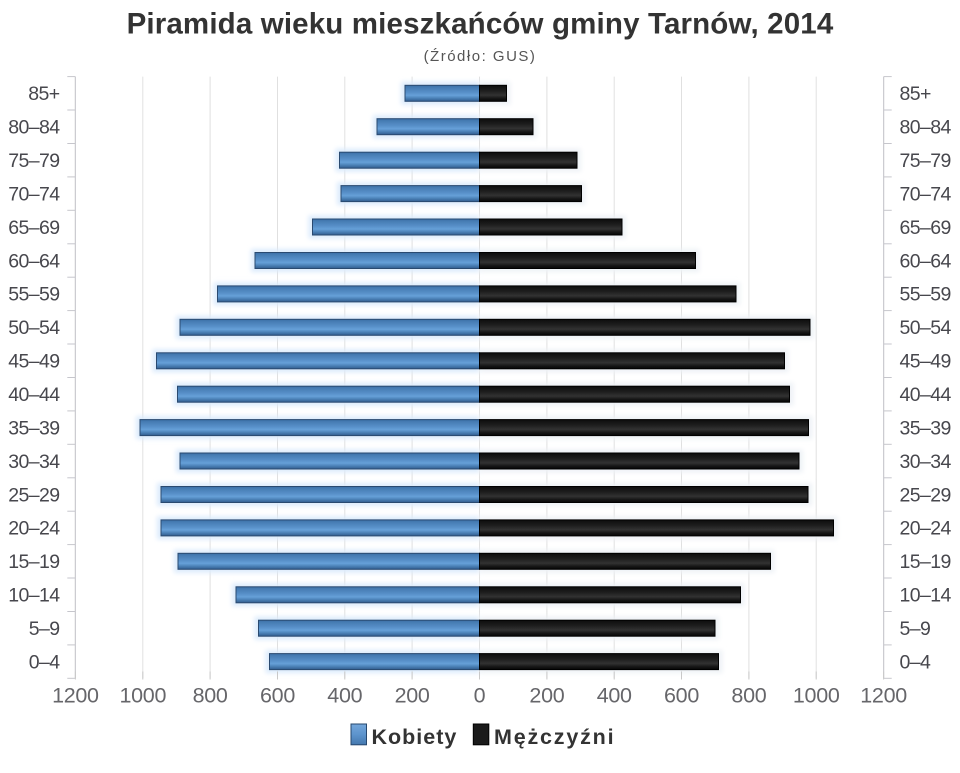 This screenshot has height=773, width=960. What do you see at coordinates (480, 696) in the screenshot?
I see `svg-text: 0` at bounding box center [480, 696].